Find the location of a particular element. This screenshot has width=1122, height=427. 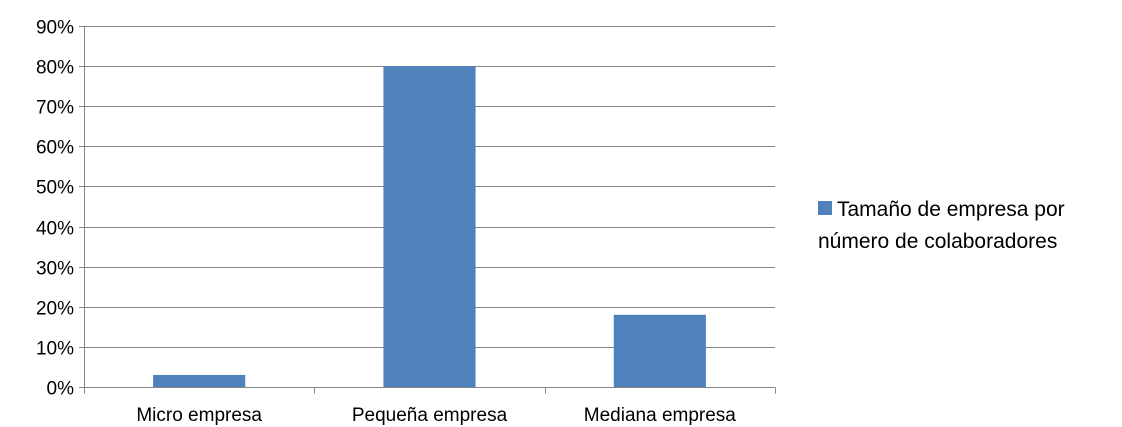

y-tick-labels: 0% 10% 20% 30% 40% 50% 60% 70% 80% 90% is located at coordinates (55, 209).